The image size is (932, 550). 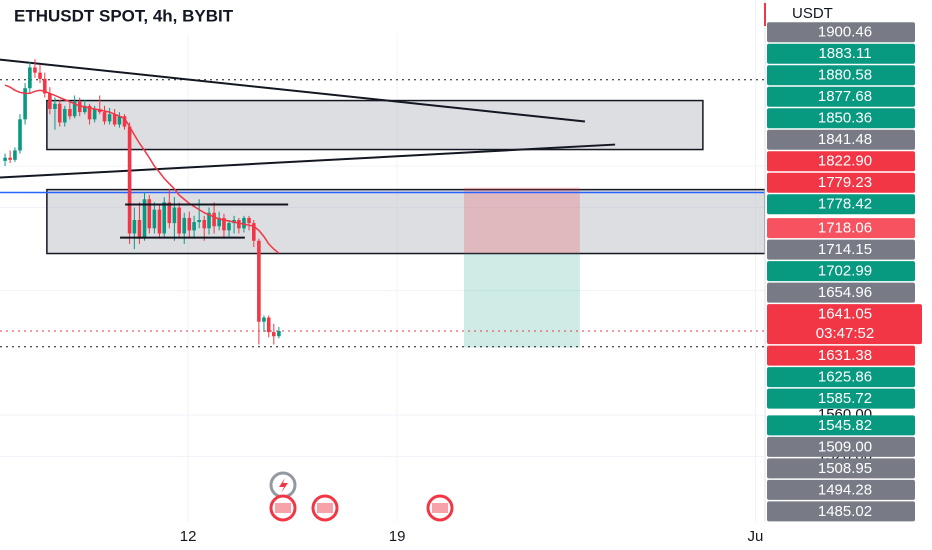 I want to click on axis-unit: USDT, so click(x=812, y=13).